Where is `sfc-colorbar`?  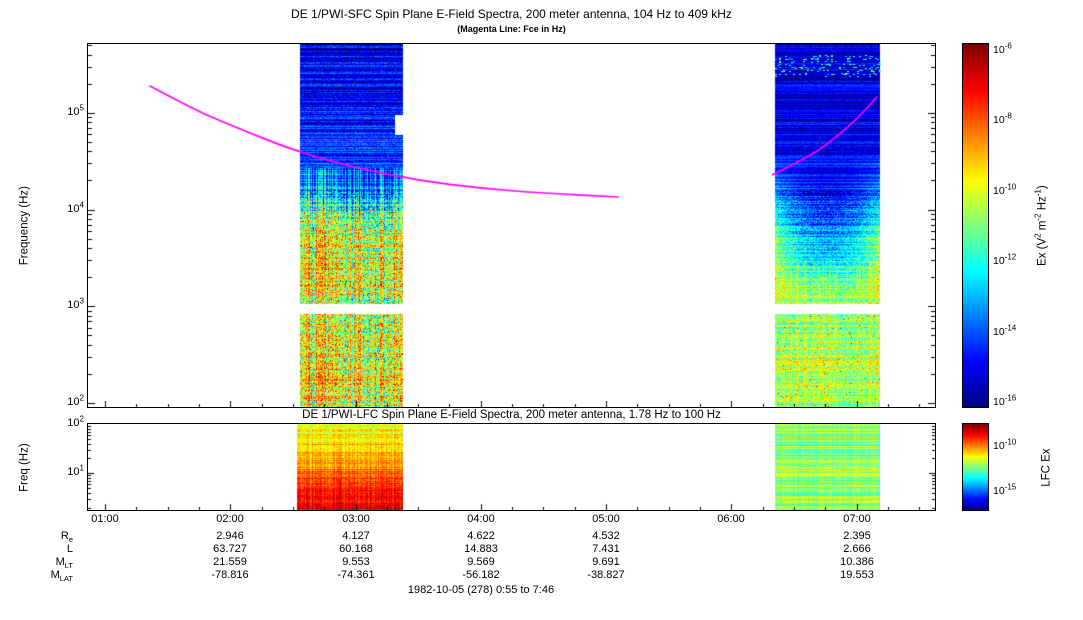 sfc-colorbar is located at coordinates (975, 225).